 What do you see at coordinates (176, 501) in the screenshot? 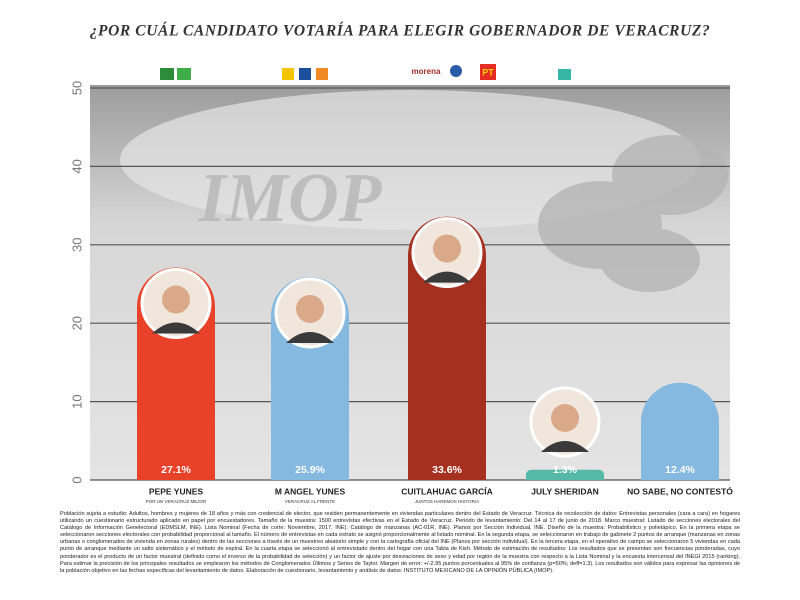
I see `x-tick-sublabel: POR UN VERACRUZ MEJOR` at bounding box center [176, 501].